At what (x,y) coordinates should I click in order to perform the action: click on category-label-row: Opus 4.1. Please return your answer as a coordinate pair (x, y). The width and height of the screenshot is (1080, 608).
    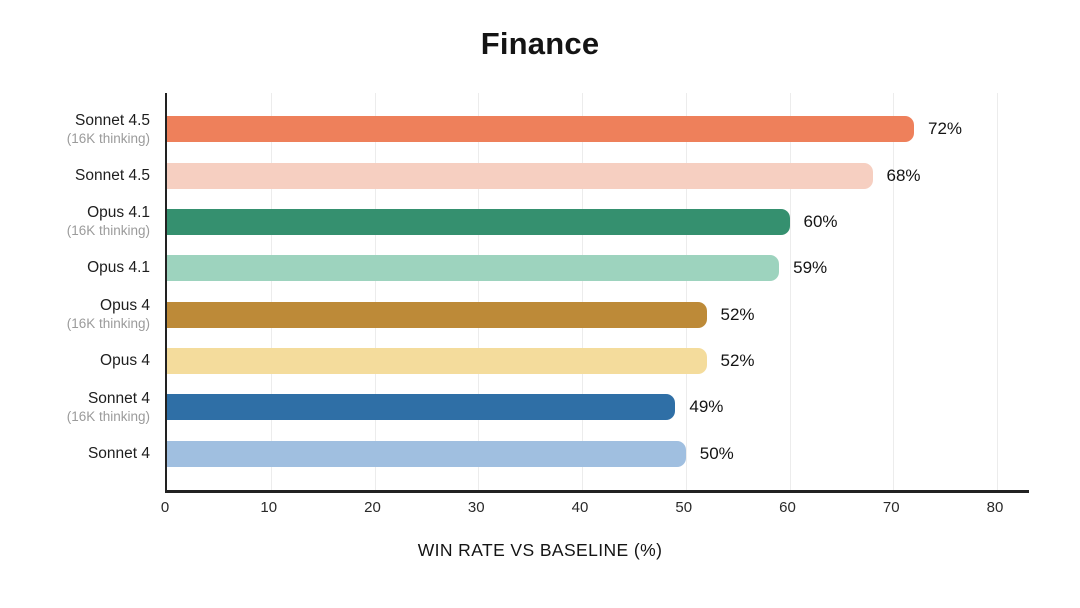
    Looking at the image, I should click on (75, 268).